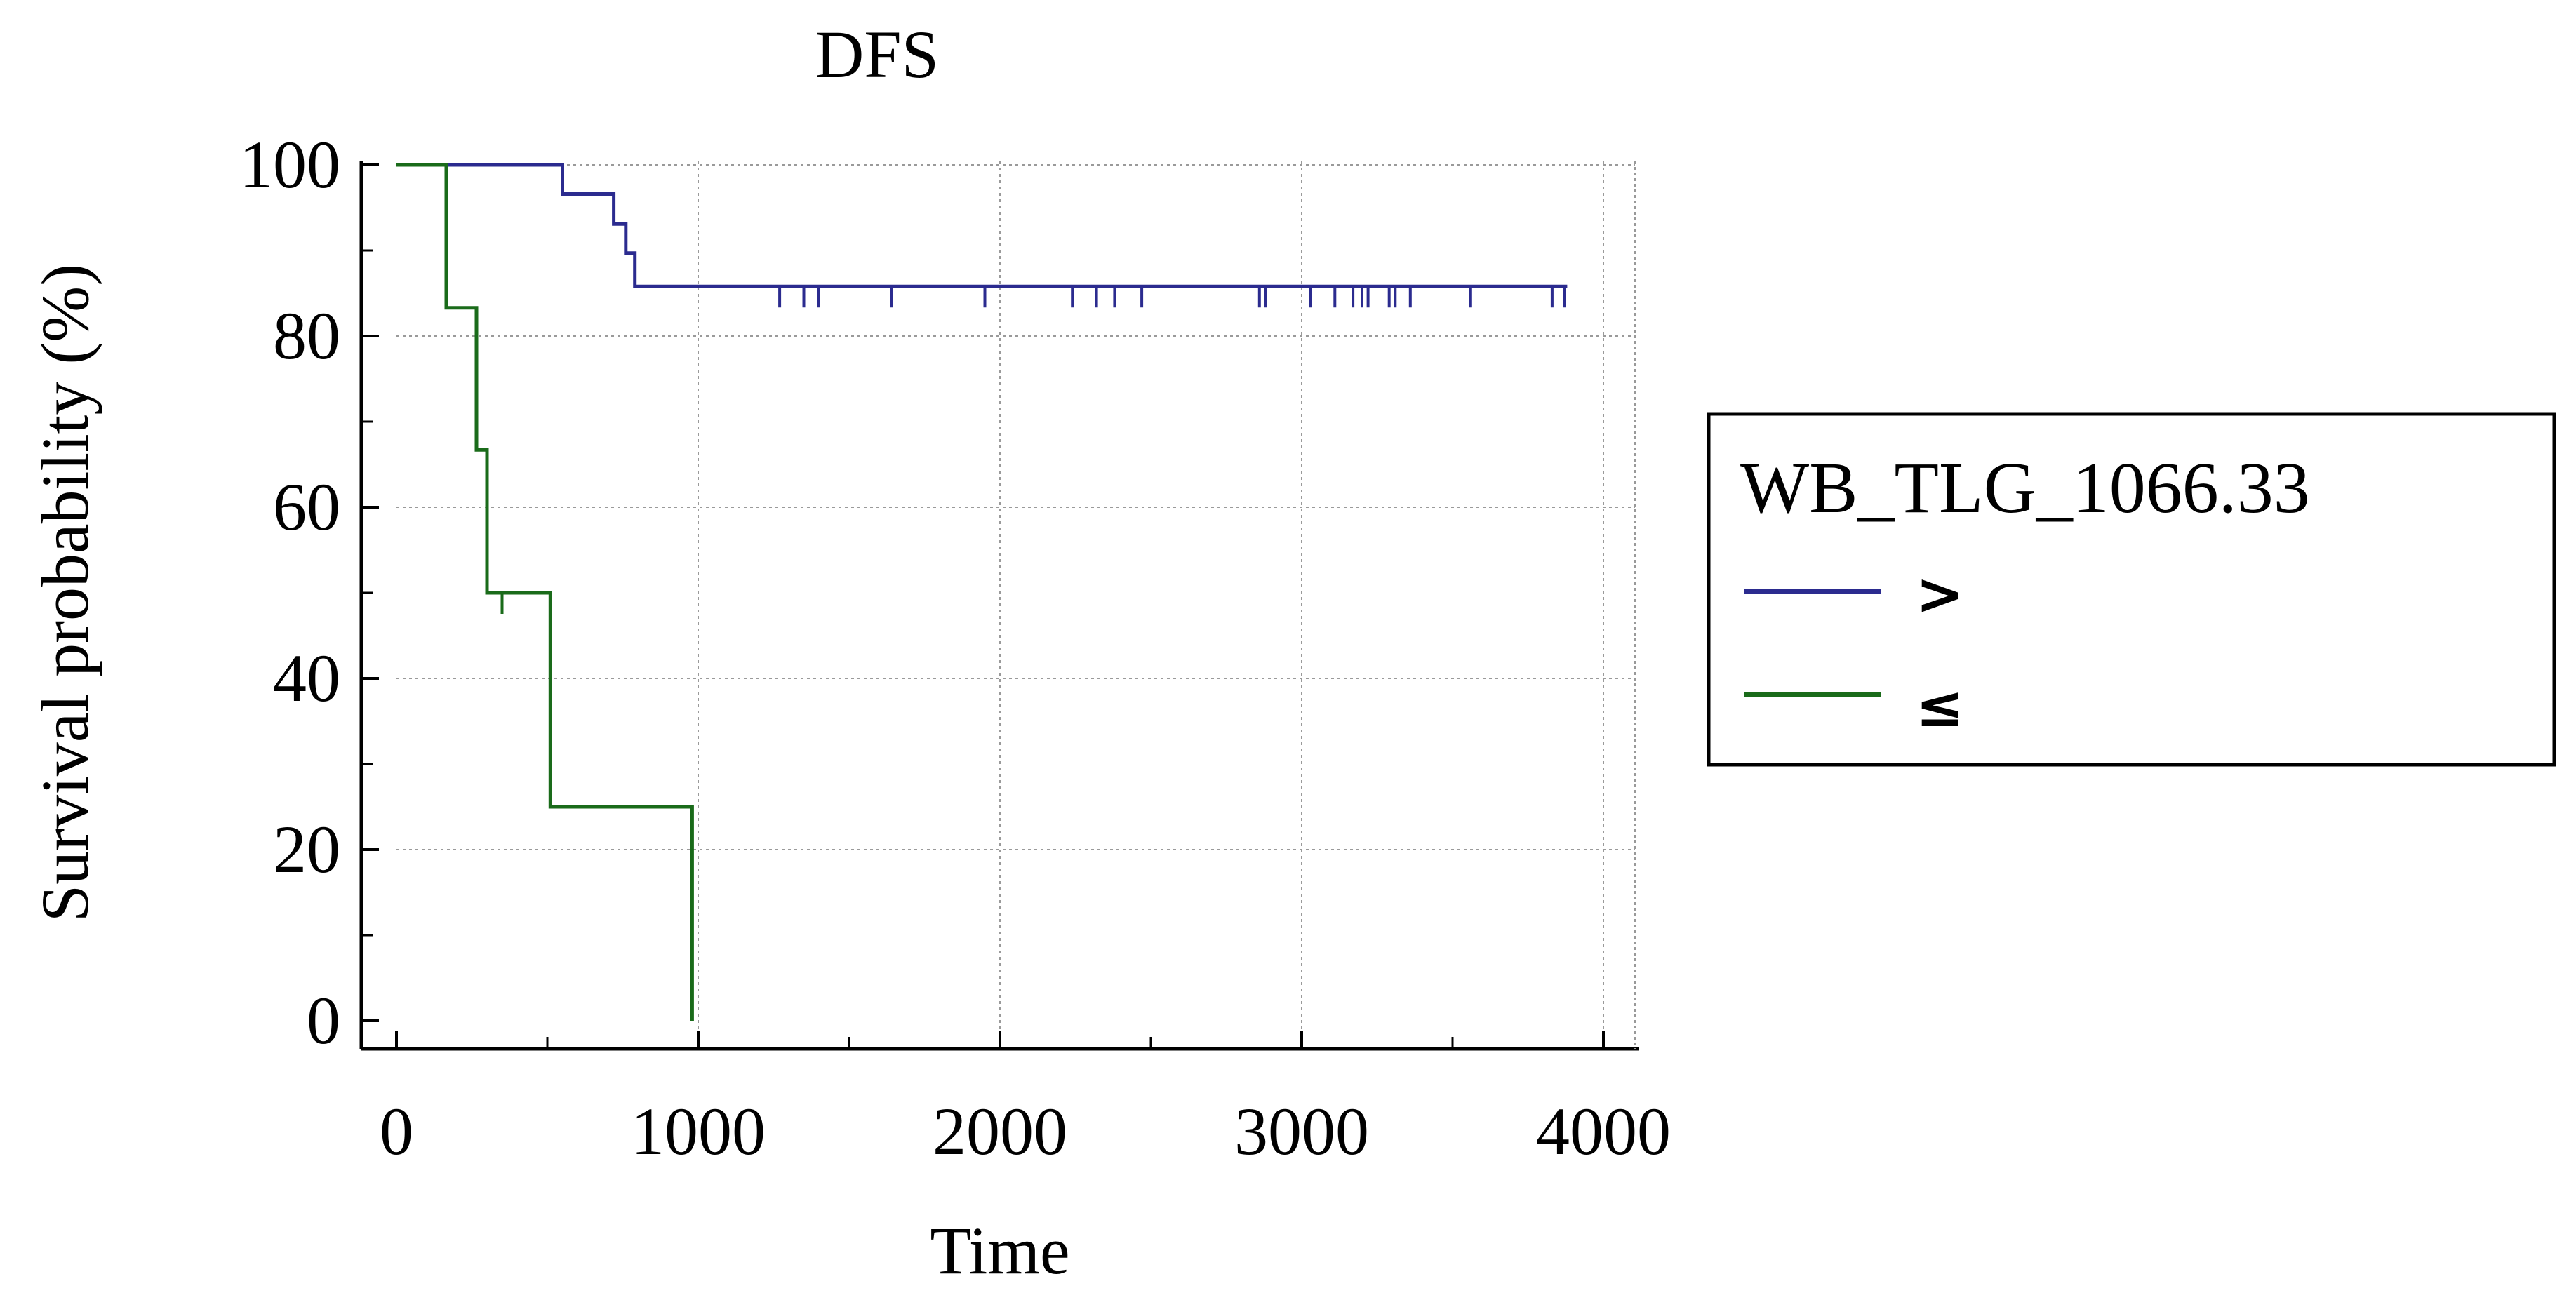 The height and width of the screenshot is (1300, 2576). What do you see at coordinates (306, 678) in the screenshot?
I see `y-tick-label: 40` at bounding box center [306, 678].